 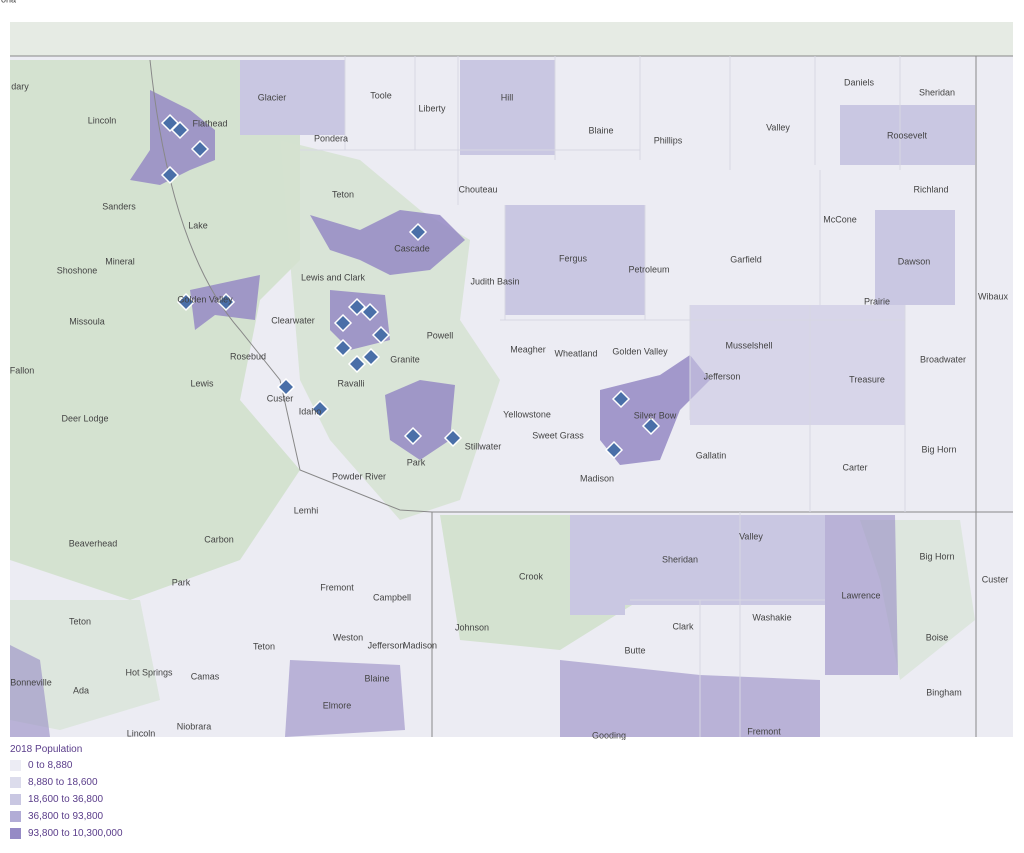 What do you see at coordinates (198, 225) in the screenshot?
I see `county-label: Lake` at bounding box center [198, 225].